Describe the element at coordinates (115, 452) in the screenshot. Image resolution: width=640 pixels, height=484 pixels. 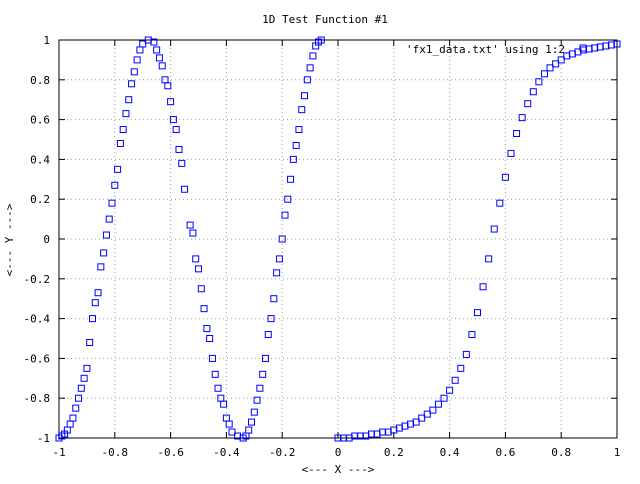
I see `x-tick-label: -0.8` at that location.